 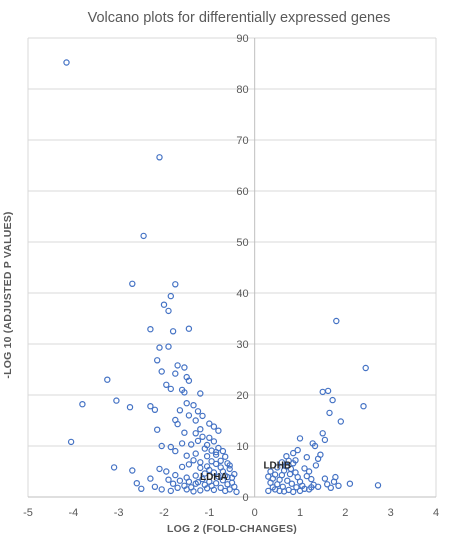 I want to click on gene-label: LDHB, so click(x=277, y=465).